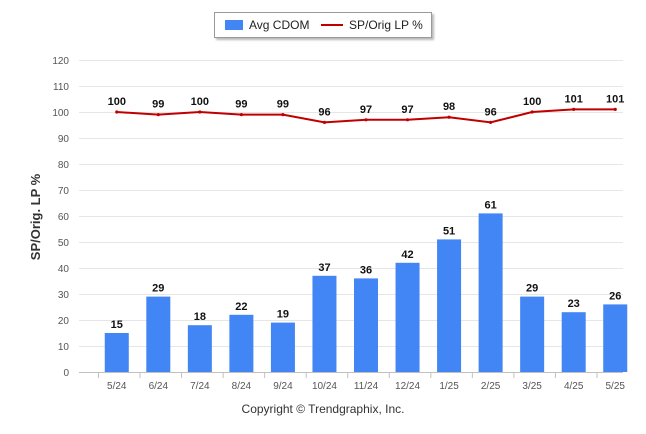 The image size is (646, 434). What do you see at coordinates (574, 304) in the screenshot?
I see `bar-data-label: 23` at bounding box center [574, 304].